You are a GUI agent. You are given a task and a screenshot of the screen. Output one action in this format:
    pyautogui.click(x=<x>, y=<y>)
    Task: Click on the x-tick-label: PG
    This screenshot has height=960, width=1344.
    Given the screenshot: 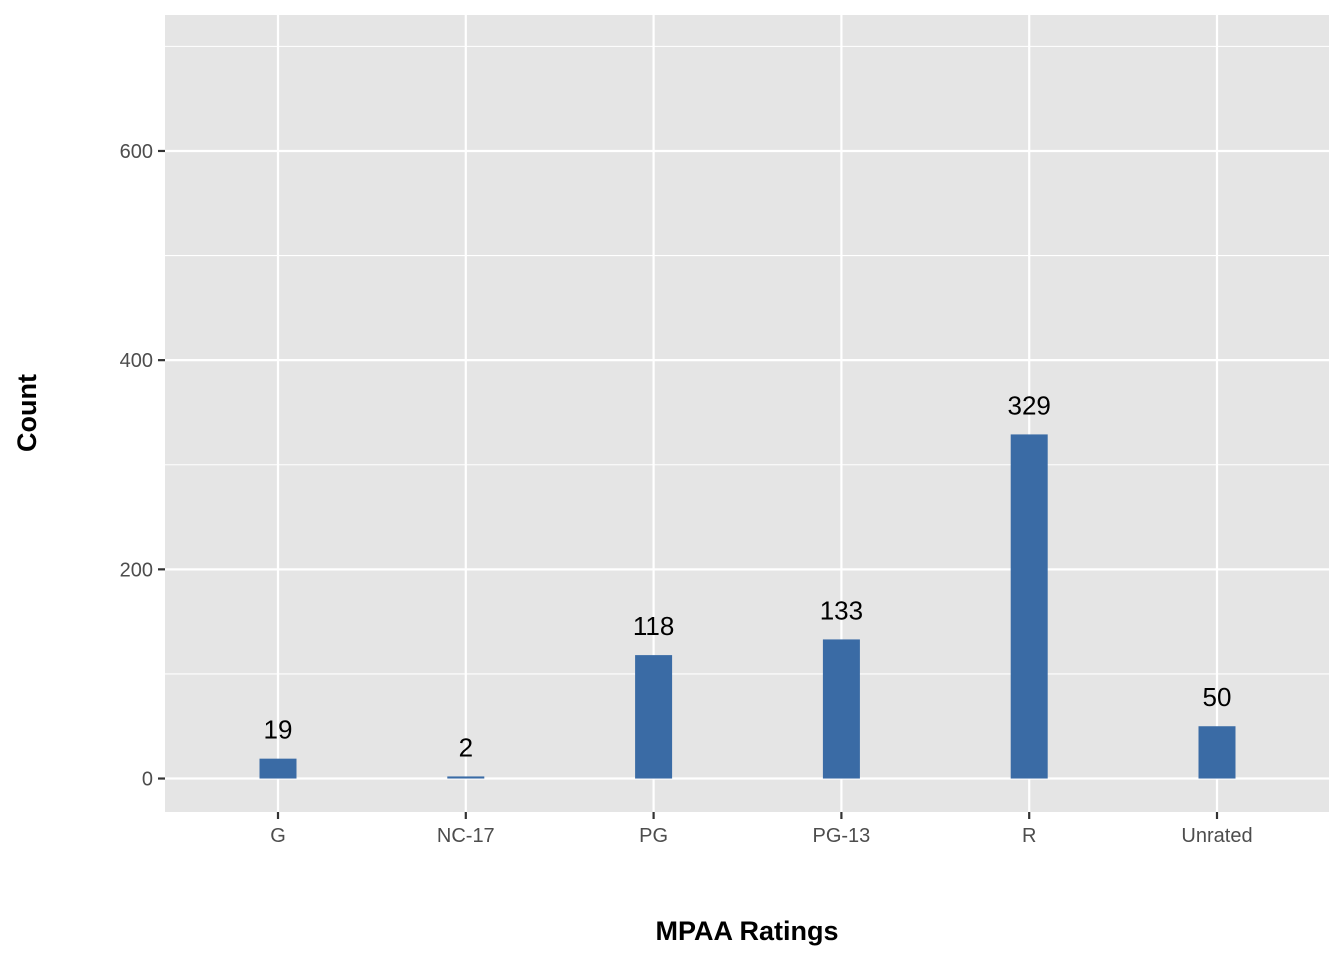 What is the action you would take?
    pyautogui.click(x=653, y=836)
    